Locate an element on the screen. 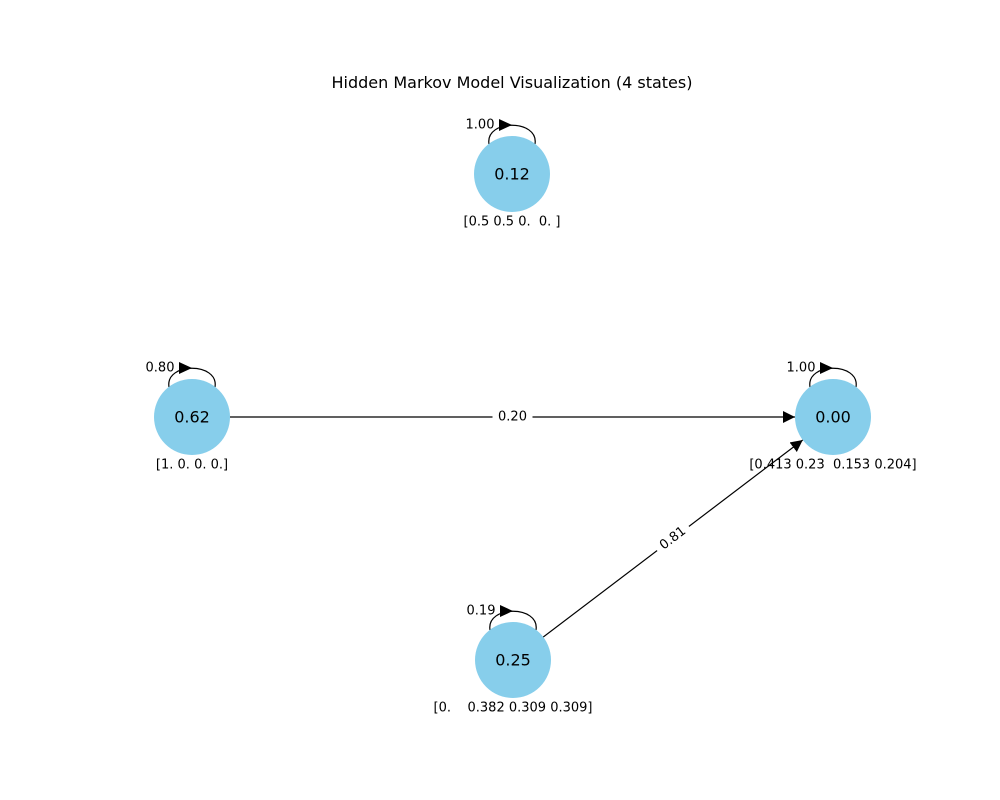  state-value-top: 0.12 is located at coordinates (512, 174).